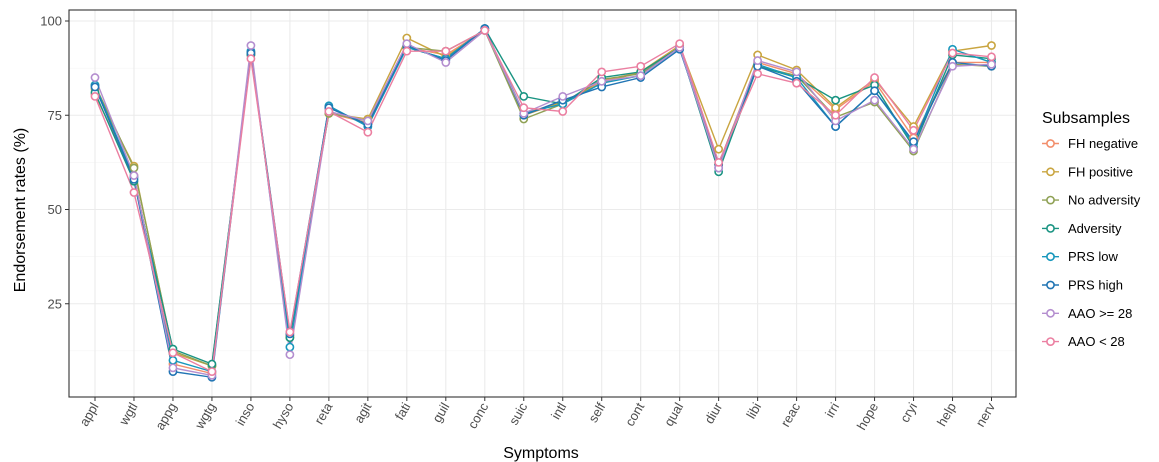 The width and height of the screenshot is (1159, 462). I want to click on x-tick-label: help, so click(946, 414).